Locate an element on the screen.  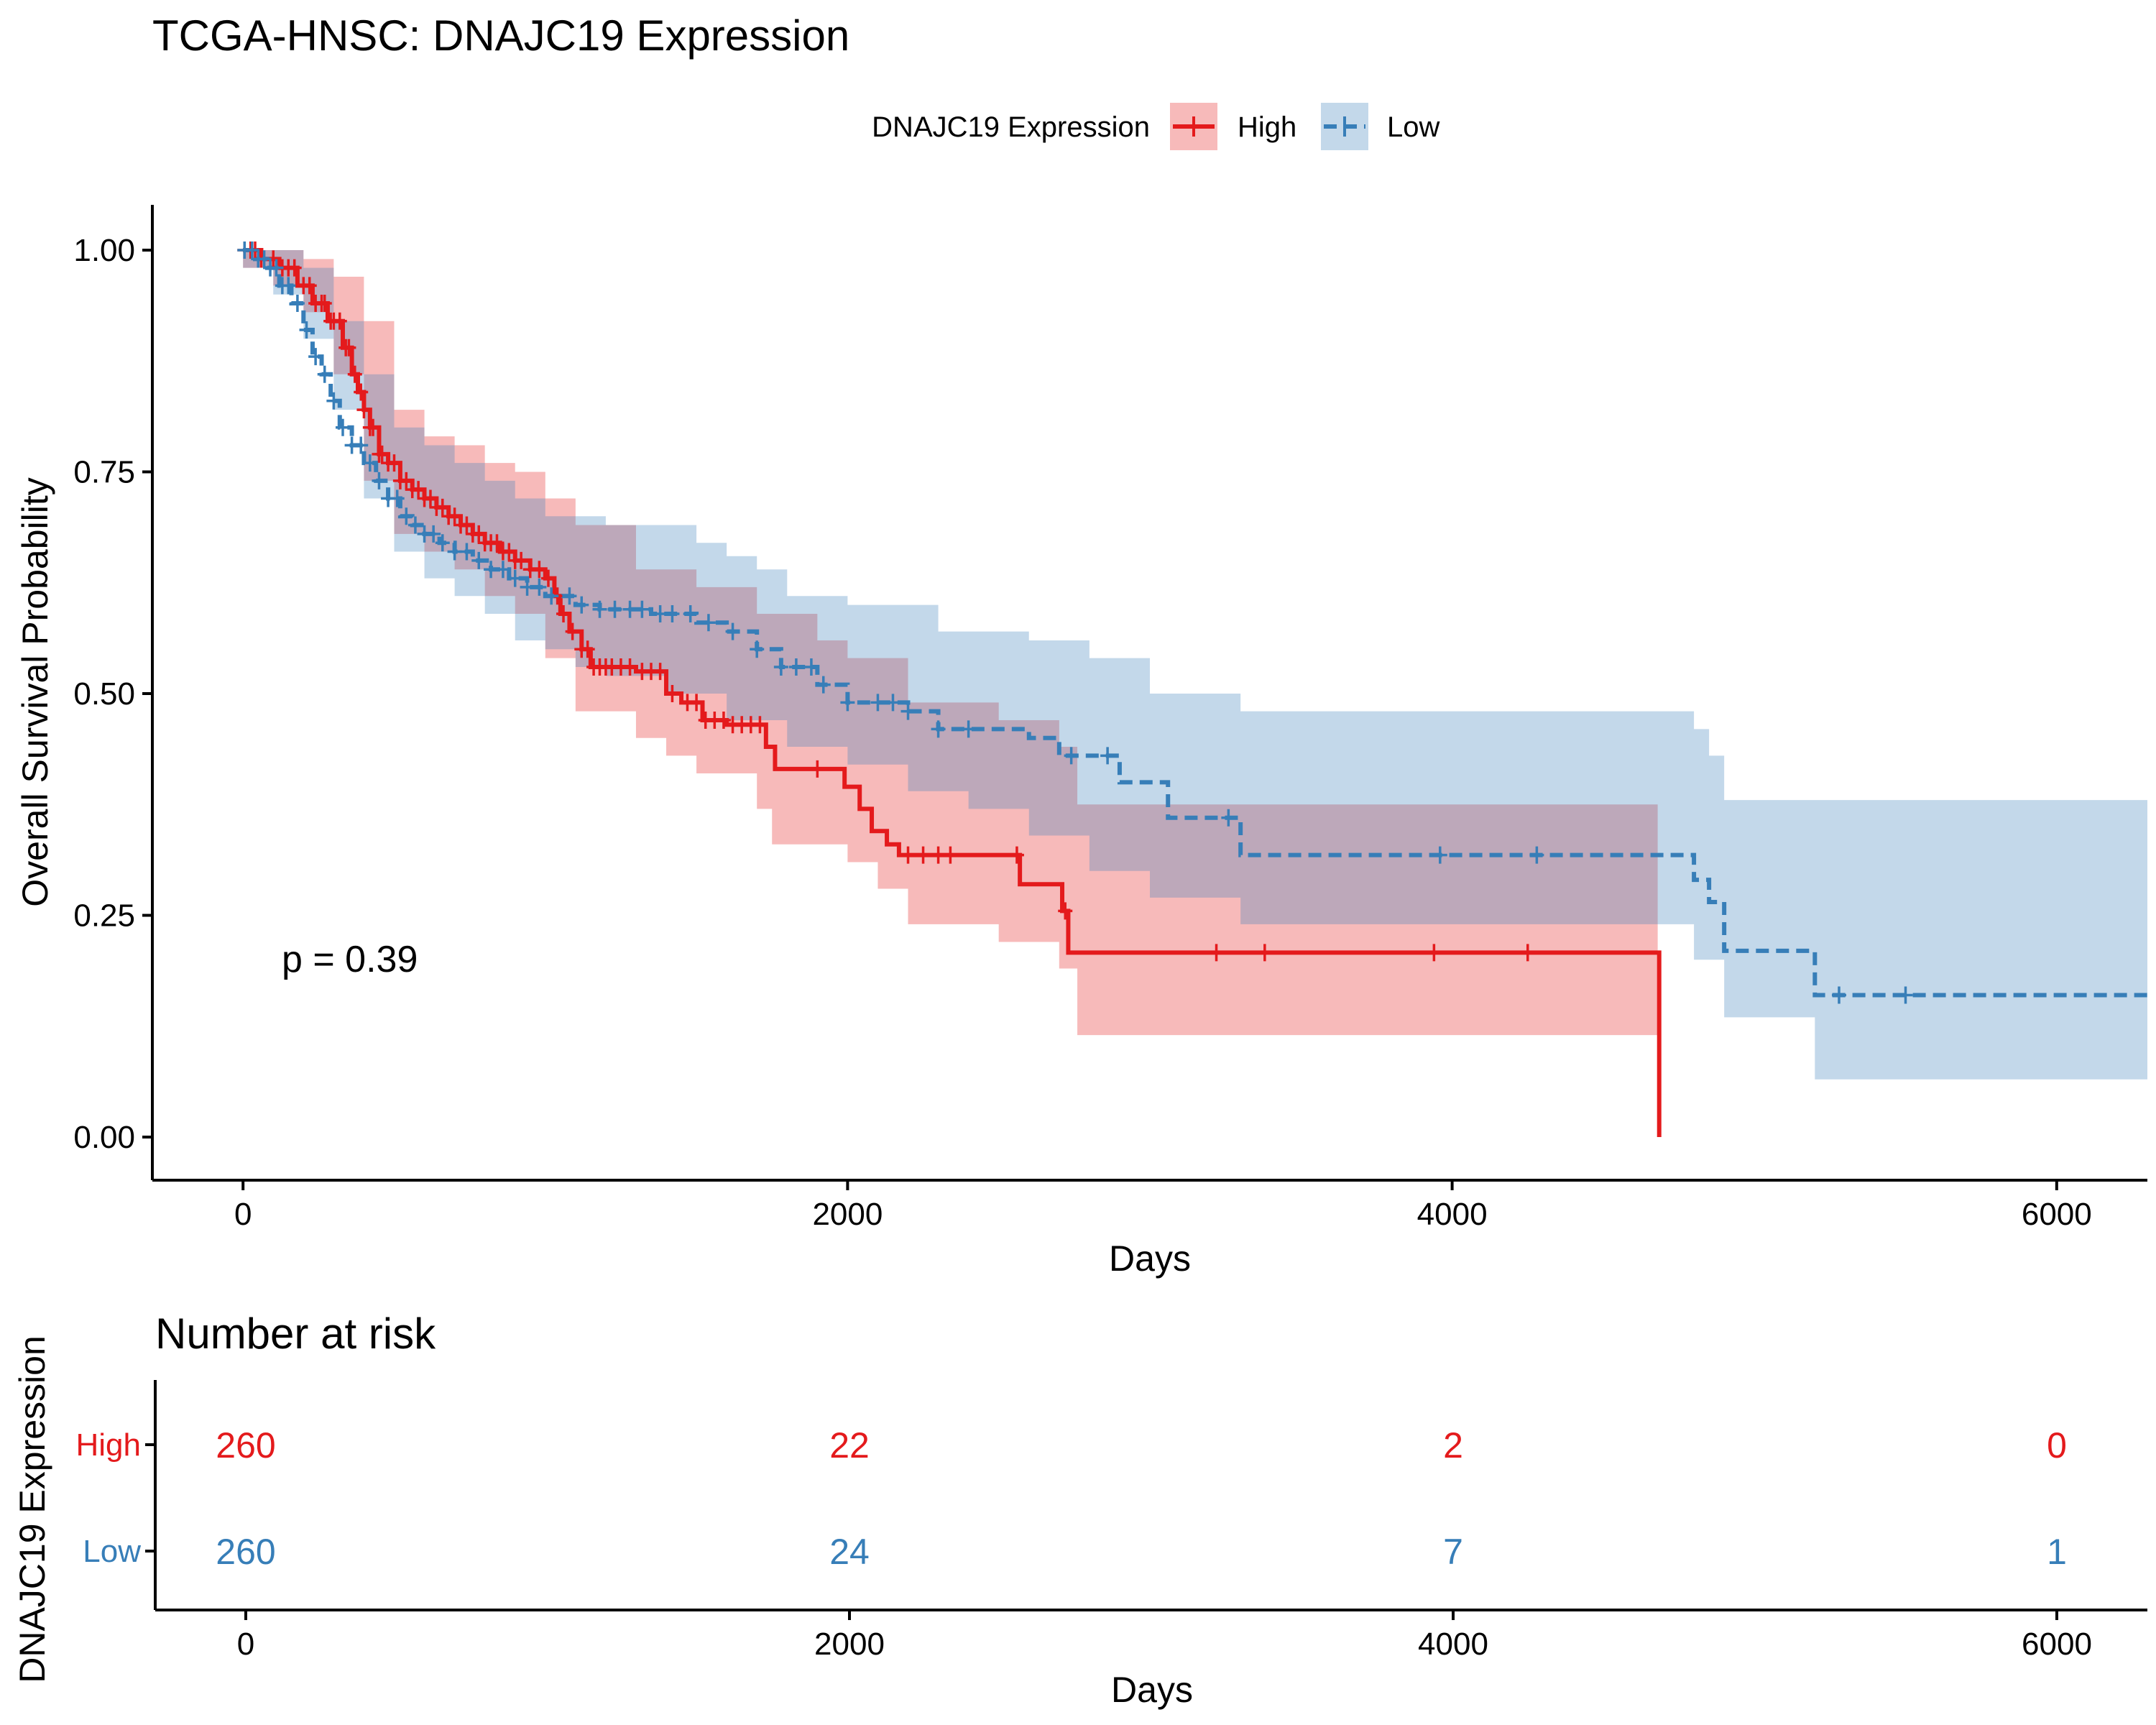
risk-count-high: 22 is located at coordinates (850, 1445).